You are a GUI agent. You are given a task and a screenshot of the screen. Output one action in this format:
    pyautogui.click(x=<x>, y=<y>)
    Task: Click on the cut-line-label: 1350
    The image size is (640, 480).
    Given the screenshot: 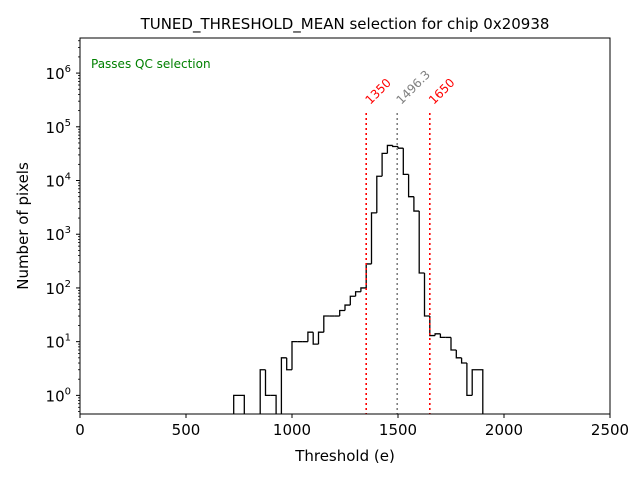 What is the action you would take?
    pyautogui.click(x=377, y=91)
    